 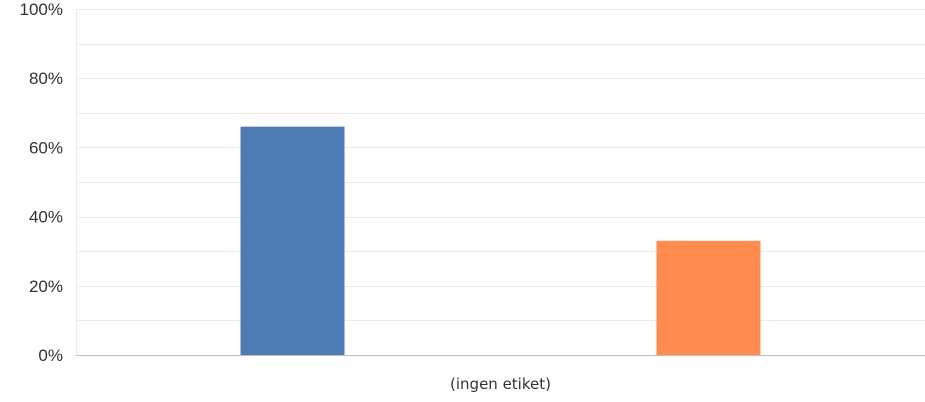 What do you see at coordinates (46, 286) in the screenshot?
I see `y-tick-label: 20%` at bounding box center [46, 286].